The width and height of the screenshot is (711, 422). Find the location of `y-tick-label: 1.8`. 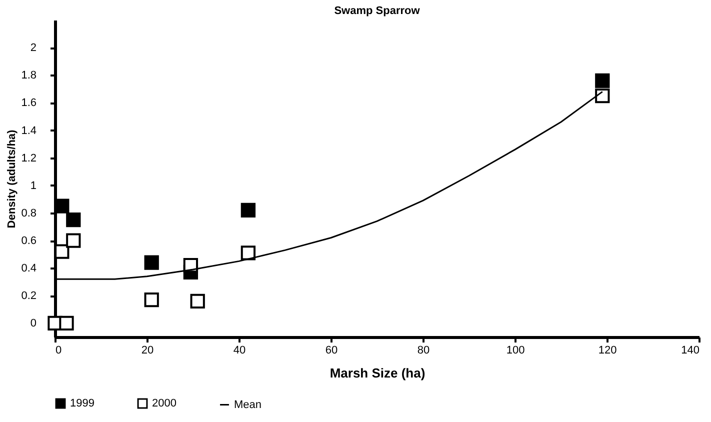

y-tick-label: 1.8 is located at coordinates (28, 76).